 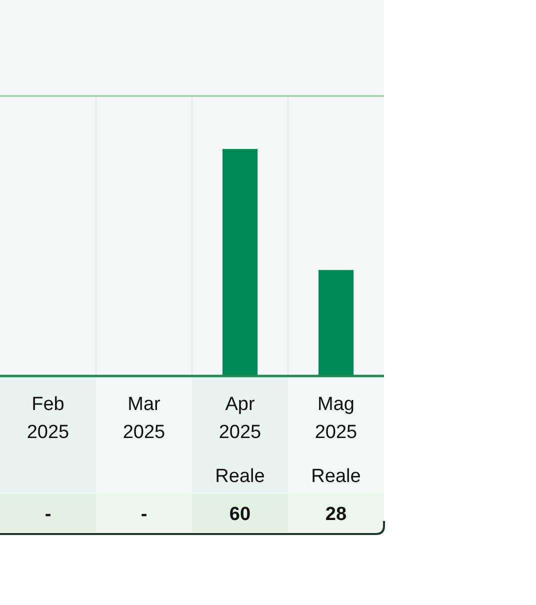 I want to click on x-tick-label: Apr 2025, so click(x=240, y=418).